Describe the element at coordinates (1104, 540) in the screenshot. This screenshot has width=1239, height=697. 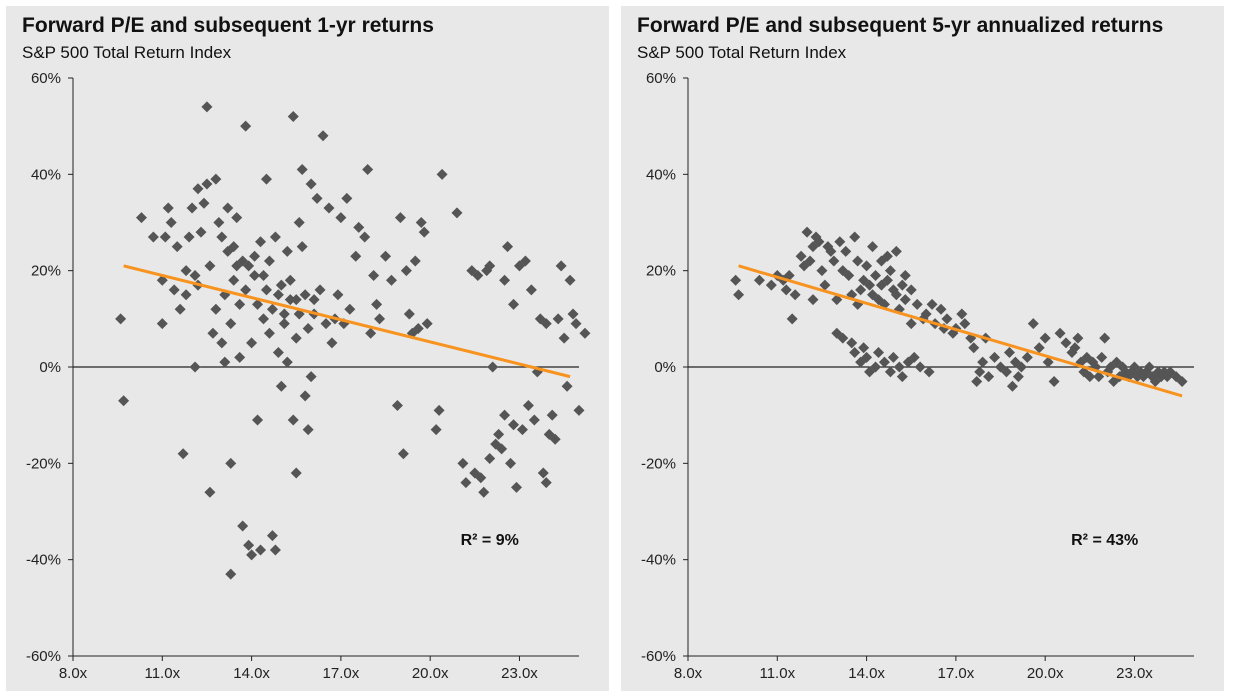
I see `r-squared-label: R² = 43%` at that location.